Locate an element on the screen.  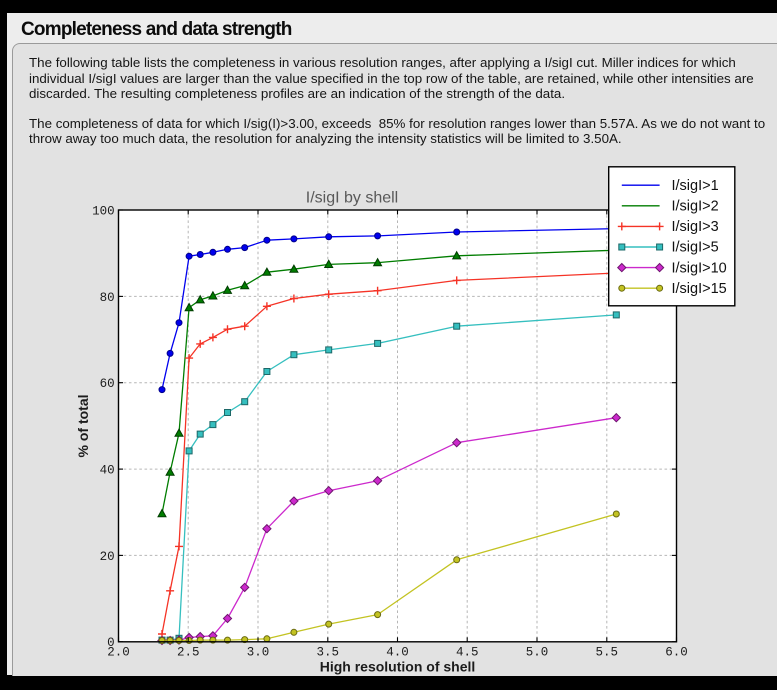
svg-text: I/sigI by shell is located at coordinates (352, 198).